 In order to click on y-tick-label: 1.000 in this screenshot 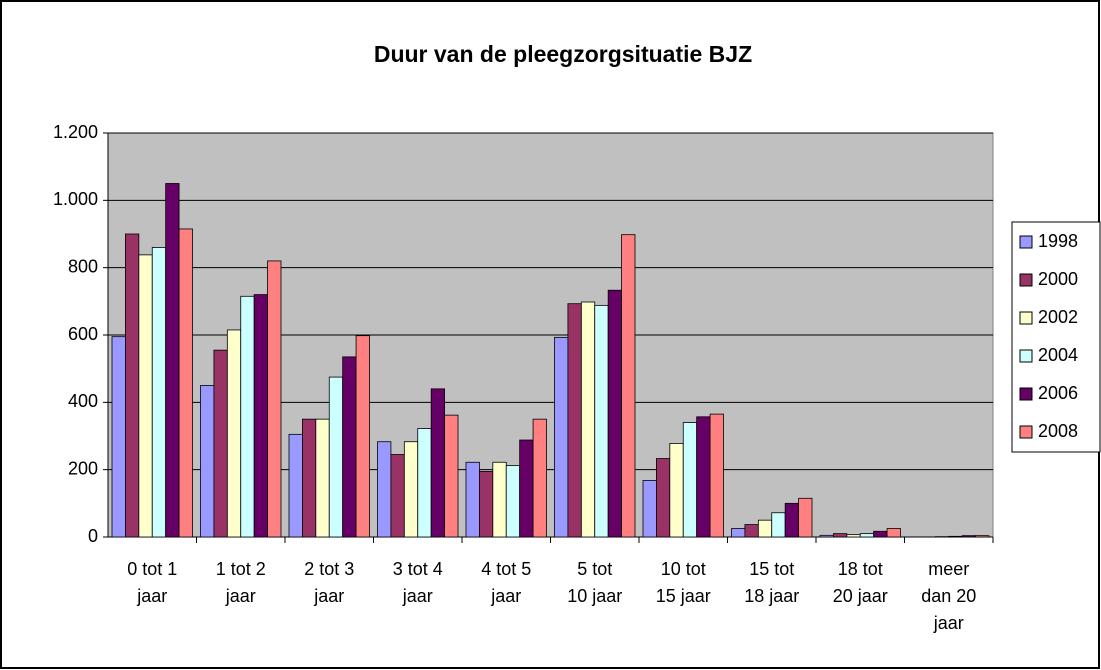, I will do `click(75, 199)`.